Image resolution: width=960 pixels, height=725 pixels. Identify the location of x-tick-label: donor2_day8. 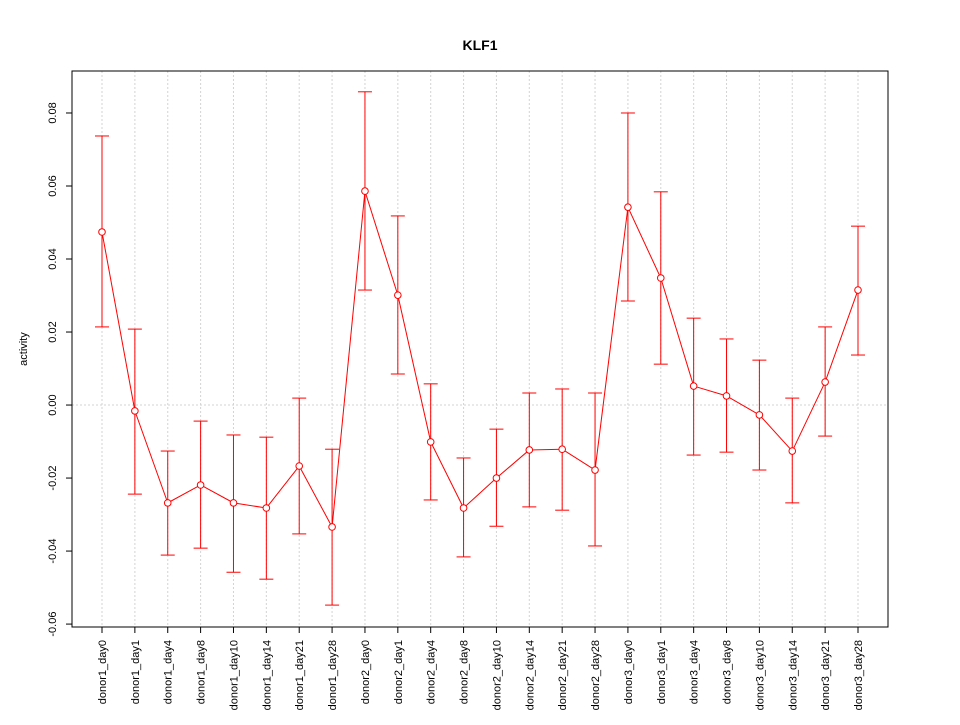
(465, 672).